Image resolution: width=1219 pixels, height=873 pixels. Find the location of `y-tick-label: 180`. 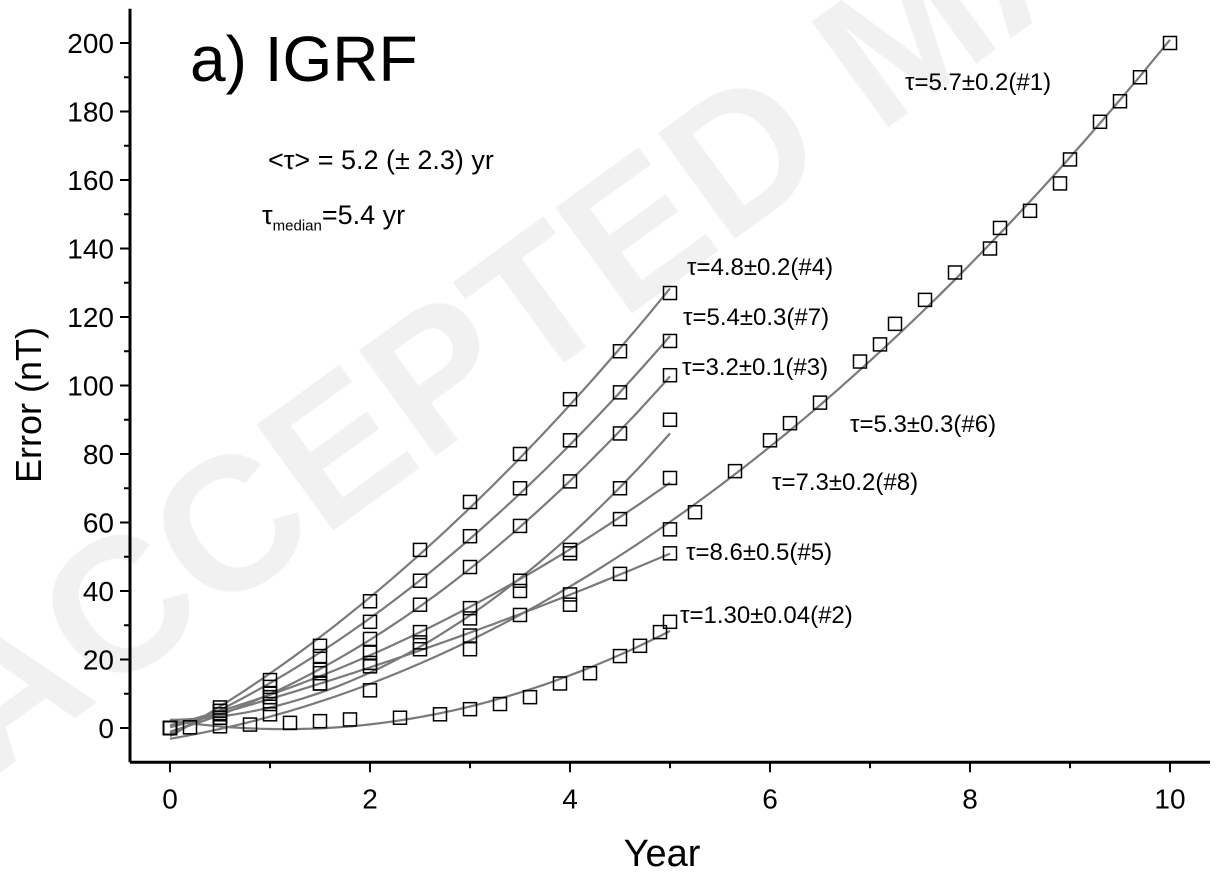

y-tick-label: 180 is located at coordinates (90, 112).